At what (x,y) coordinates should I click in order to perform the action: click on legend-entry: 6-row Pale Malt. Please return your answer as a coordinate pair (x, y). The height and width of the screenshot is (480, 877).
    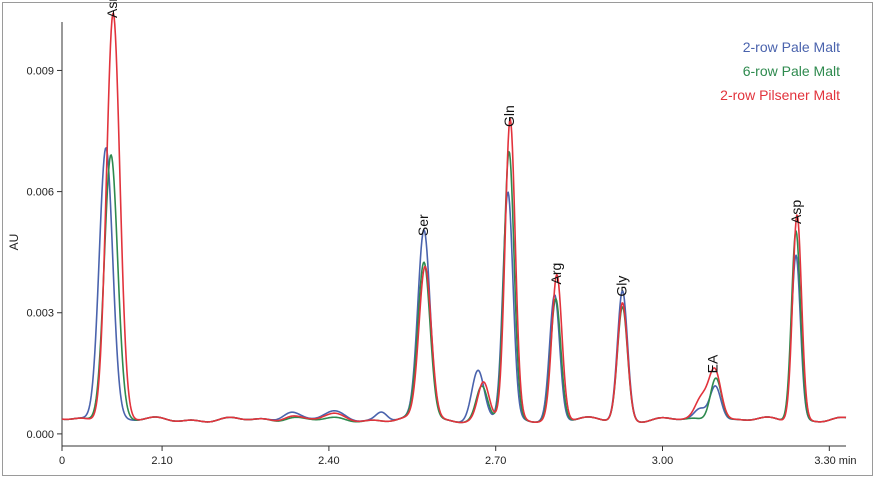
    Looking at the image, I should click on (791, 71).